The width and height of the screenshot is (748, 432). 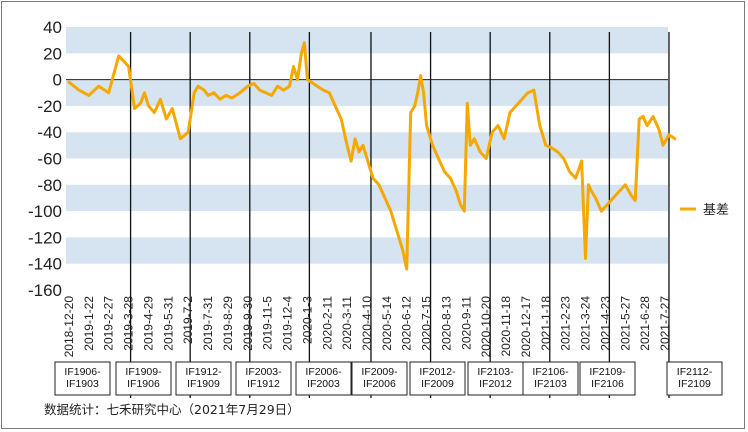 I want to click on y-tick-label: -120, so click(x=45, y=237).